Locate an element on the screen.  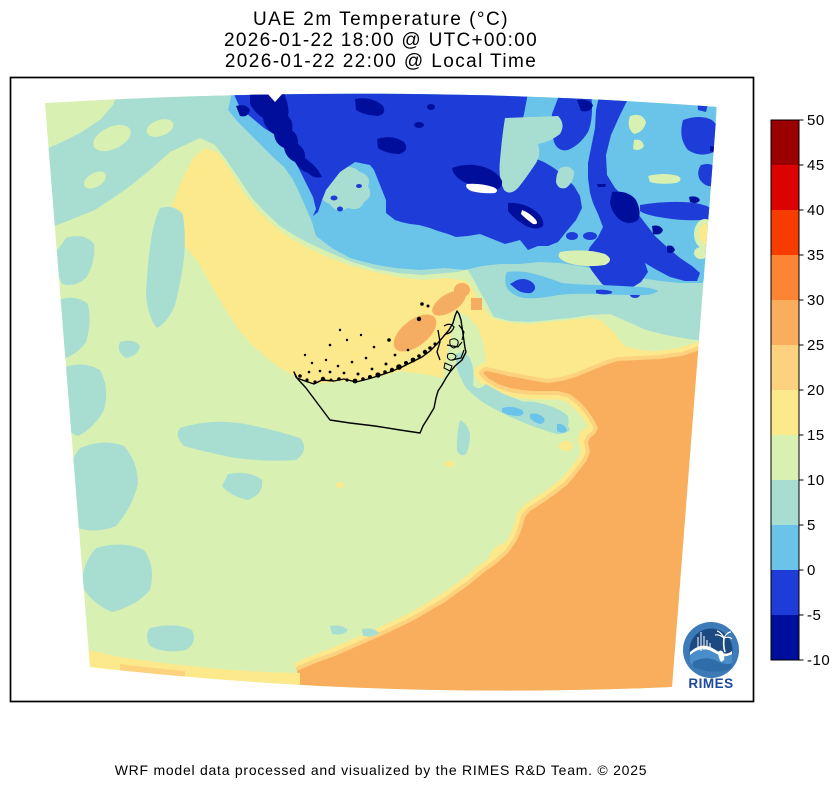
svg-text: 15 is located at coordinates (816, 435).